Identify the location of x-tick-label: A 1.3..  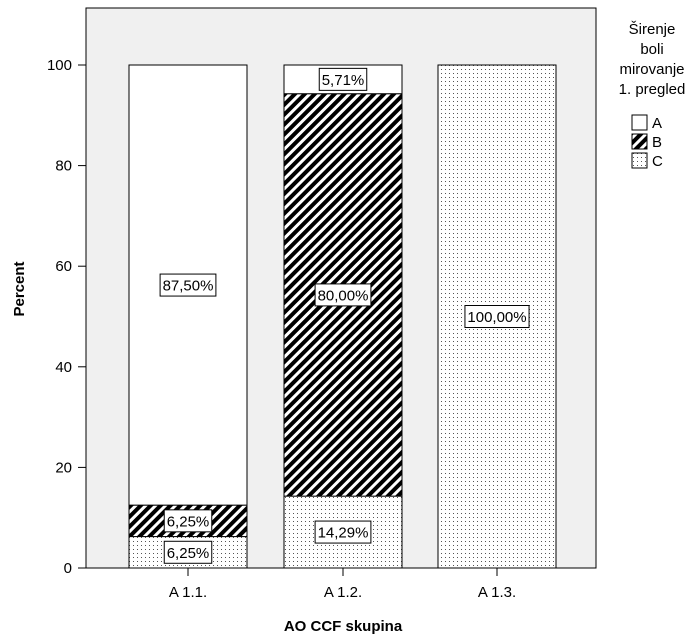
(497, 592).